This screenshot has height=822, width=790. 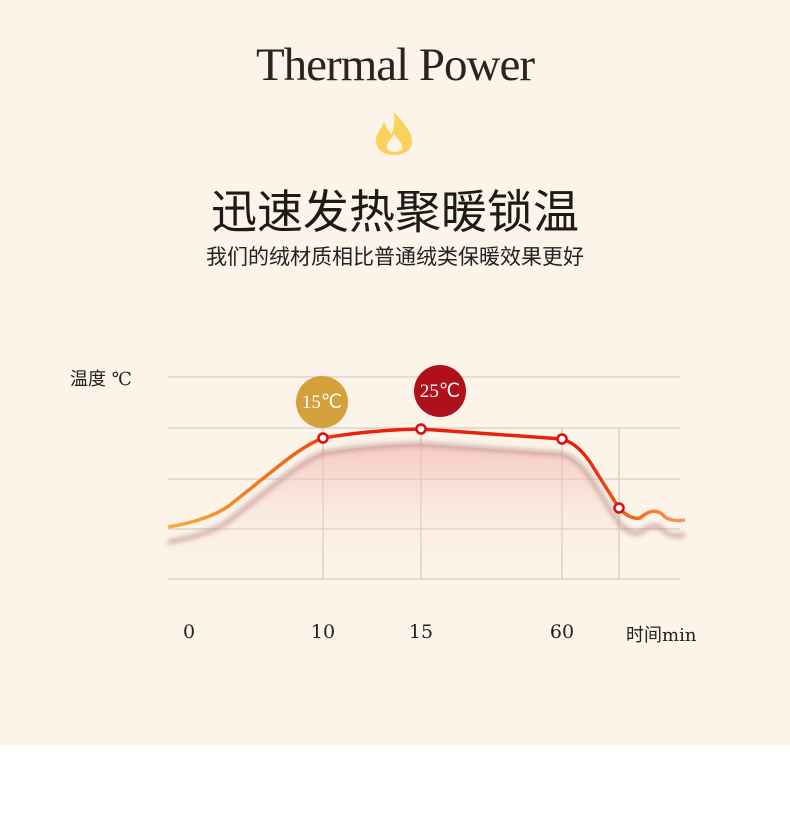 What do you see at coordinates (395, 212) in the screenshot?
I see `headline: 迅速发热聚暖锁温` at bounding box center [395, 212].